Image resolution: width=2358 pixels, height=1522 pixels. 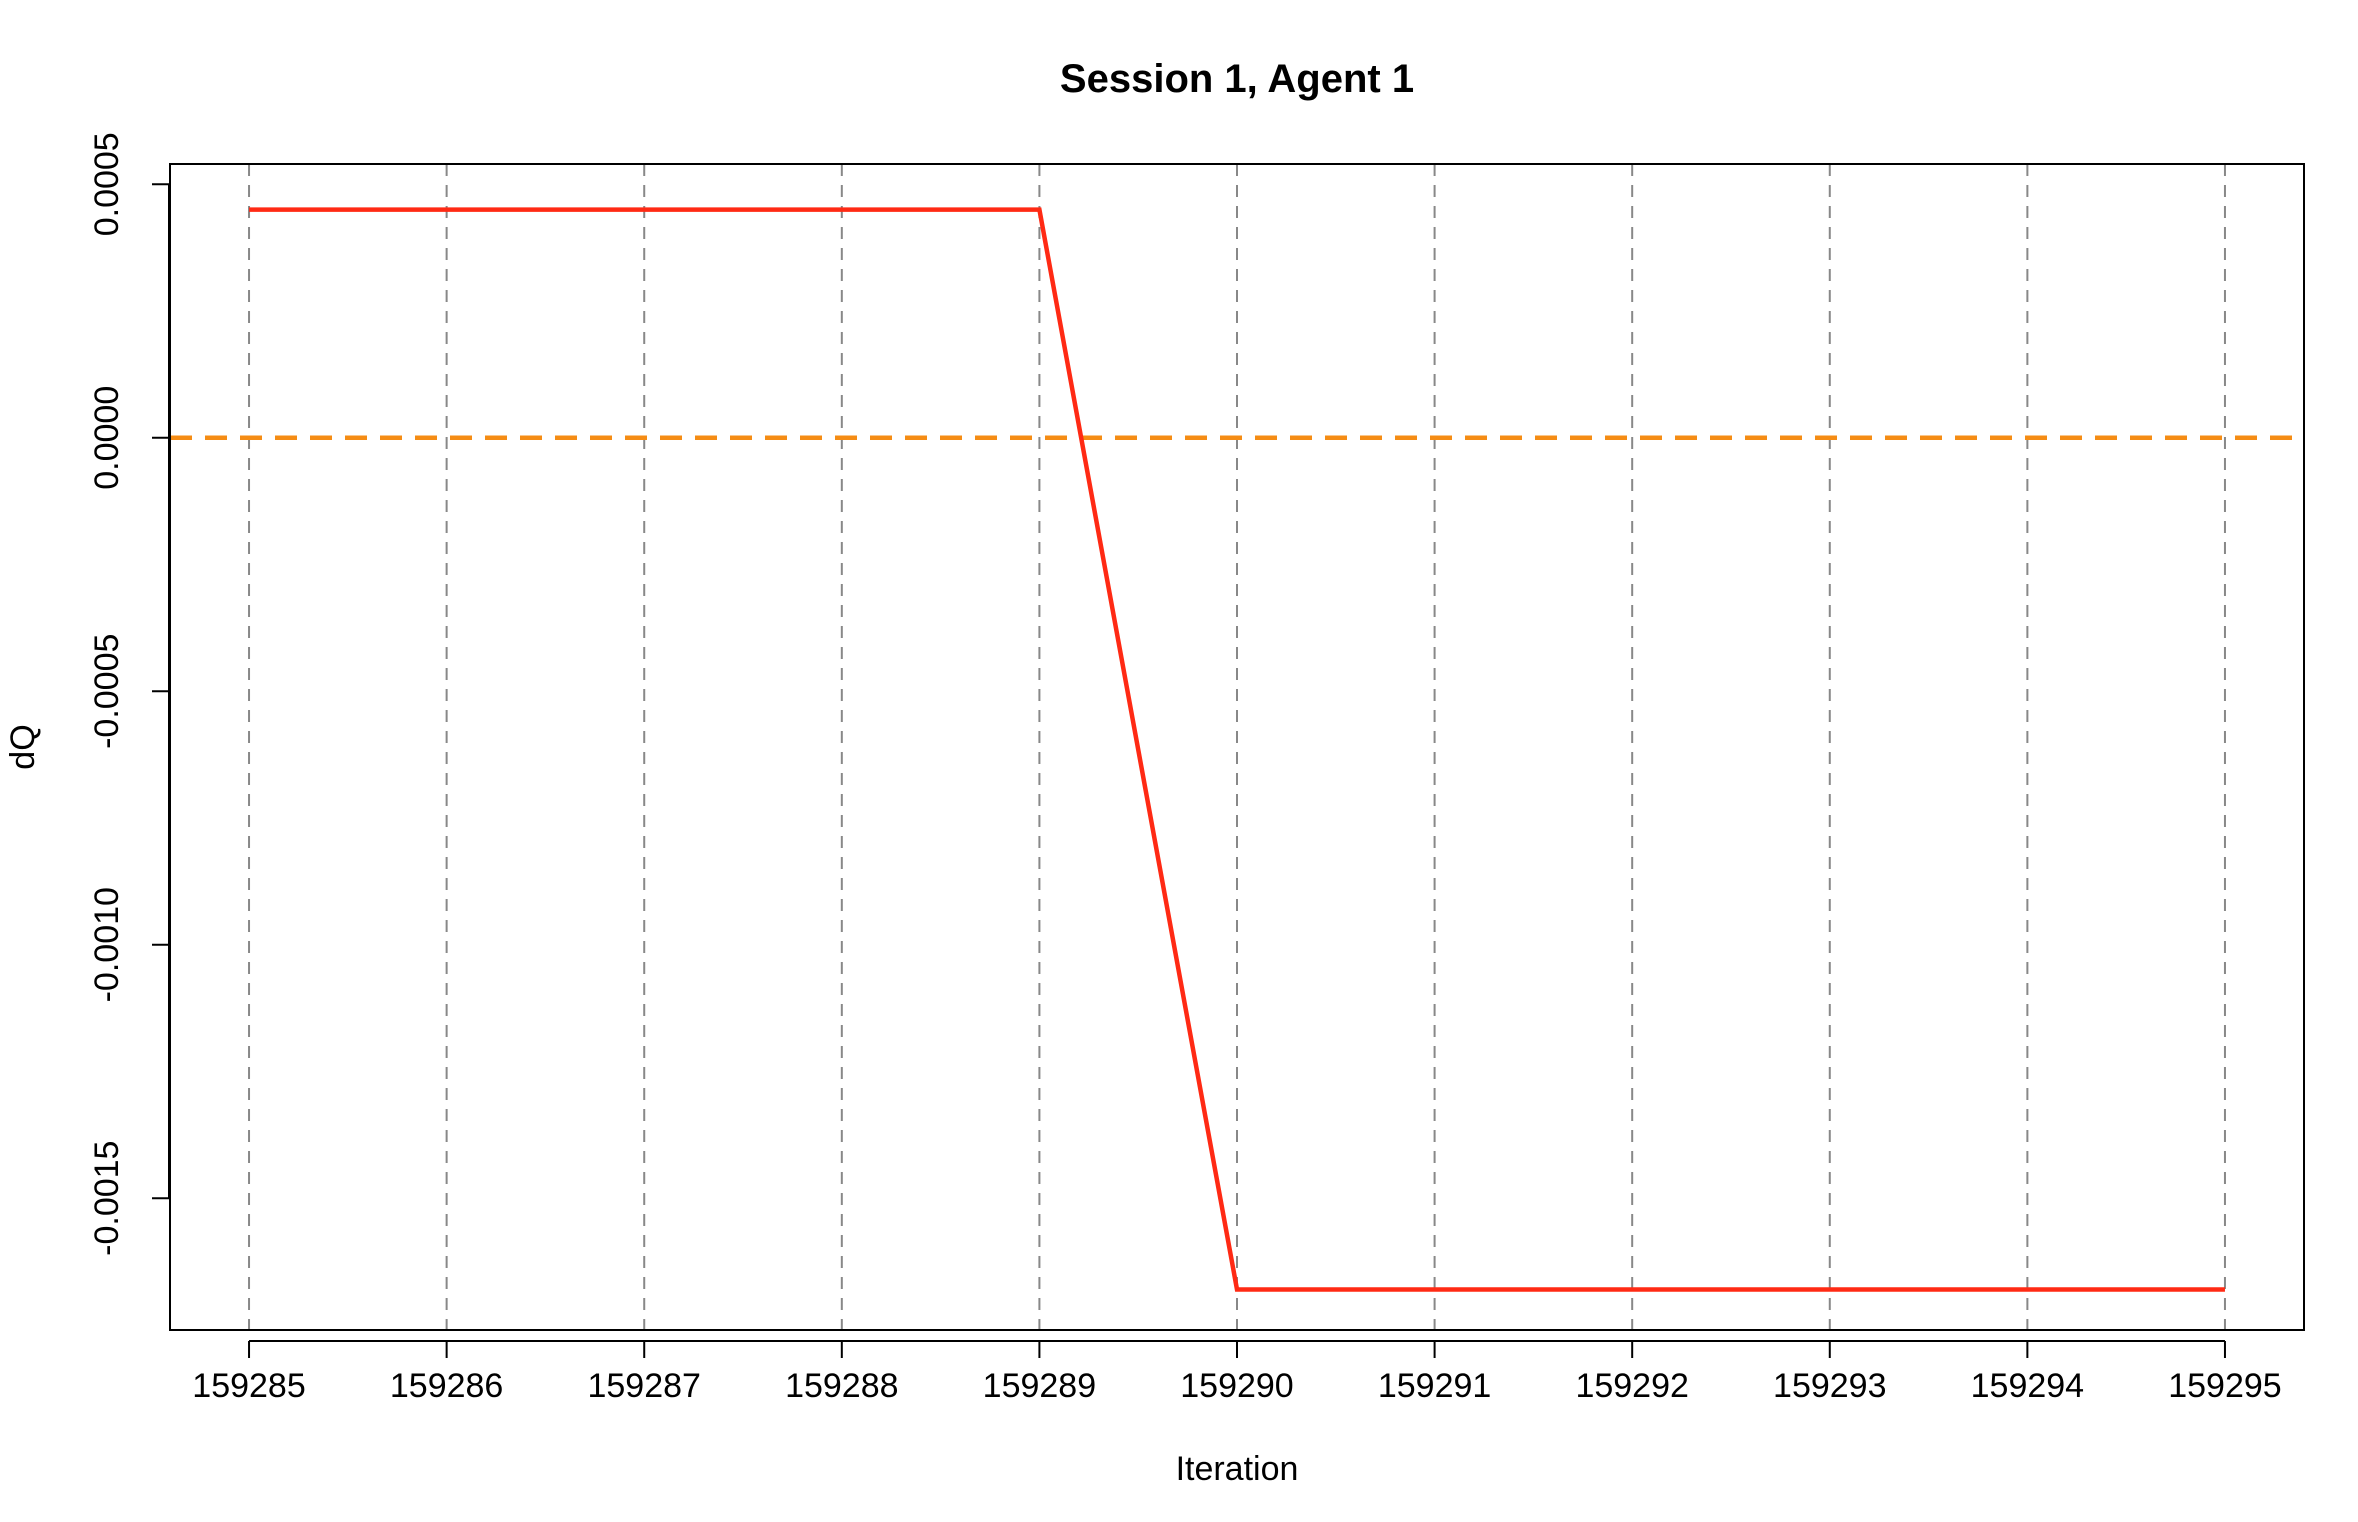 What do you see at coordinates (2027, 1386) in the screenshot?
I see `x-tick-label-9: 159294` at bounding box center [2027, 1386].